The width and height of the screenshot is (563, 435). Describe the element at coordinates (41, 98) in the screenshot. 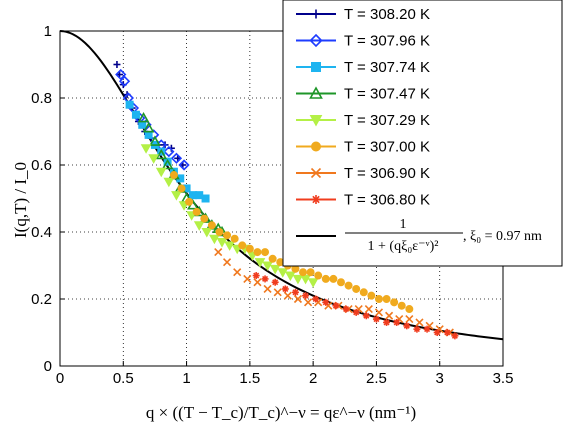

I see `y-tick-label: 0.8` at that location.